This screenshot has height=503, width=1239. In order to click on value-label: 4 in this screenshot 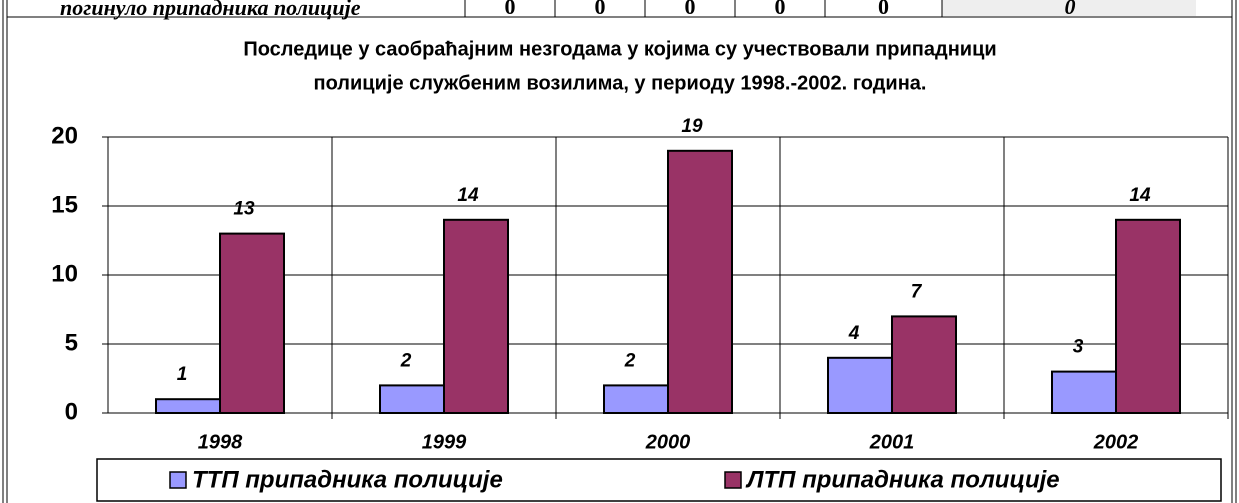, I will do `click(854, 333)`.